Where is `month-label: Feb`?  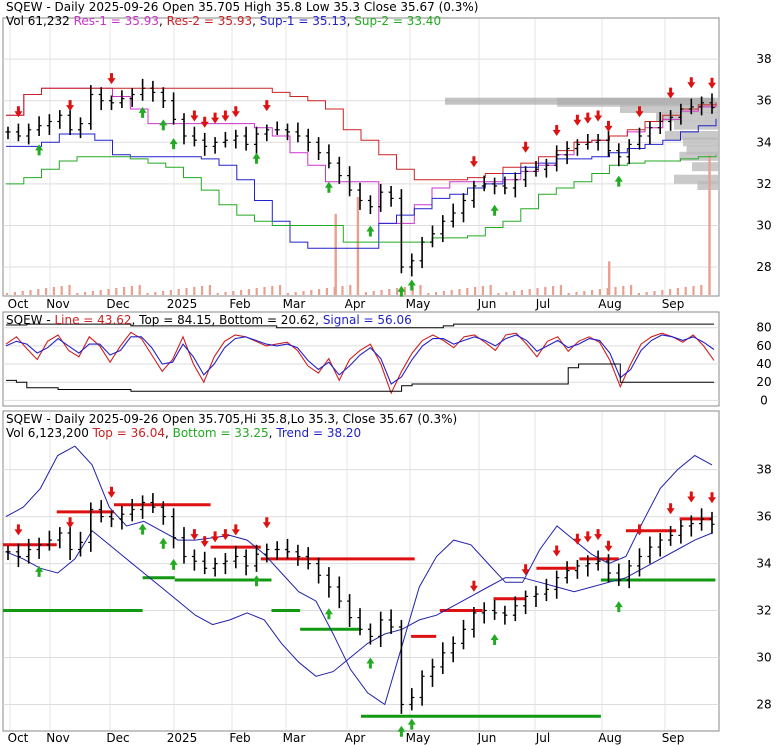
month-label: Feb is located at coordinates (239, 304).